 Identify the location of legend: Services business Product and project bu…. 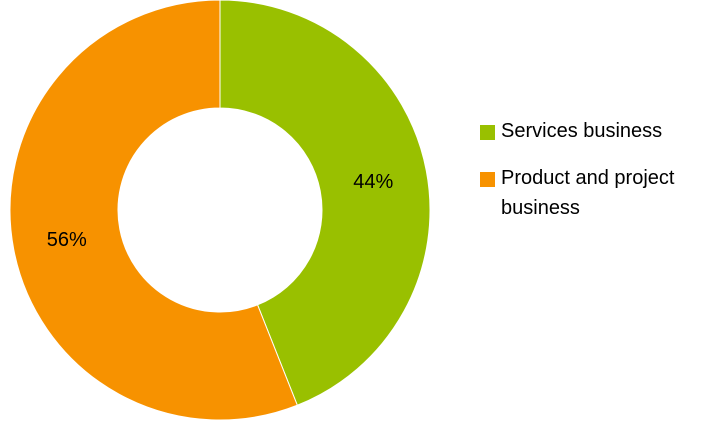
(595, 178).